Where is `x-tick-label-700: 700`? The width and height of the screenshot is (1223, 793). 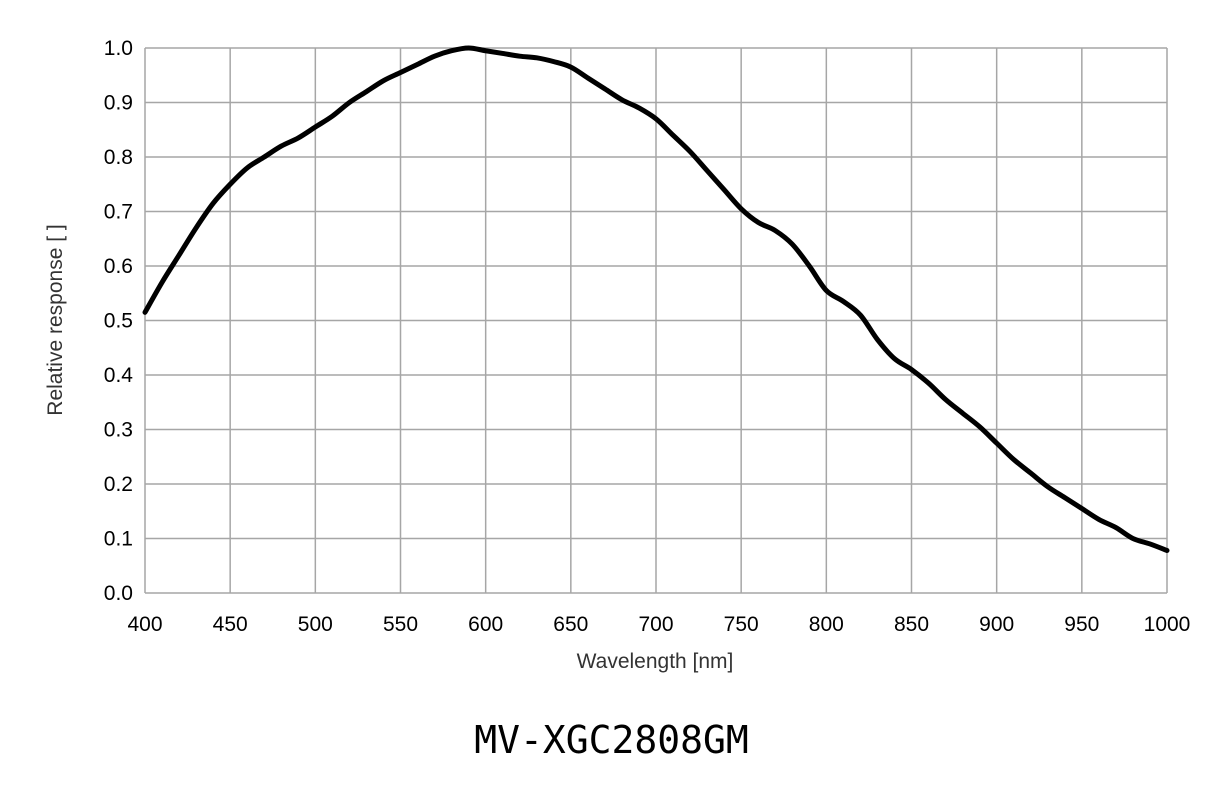
x-tick-label-700: 700 is located at coordinates (655, 624).